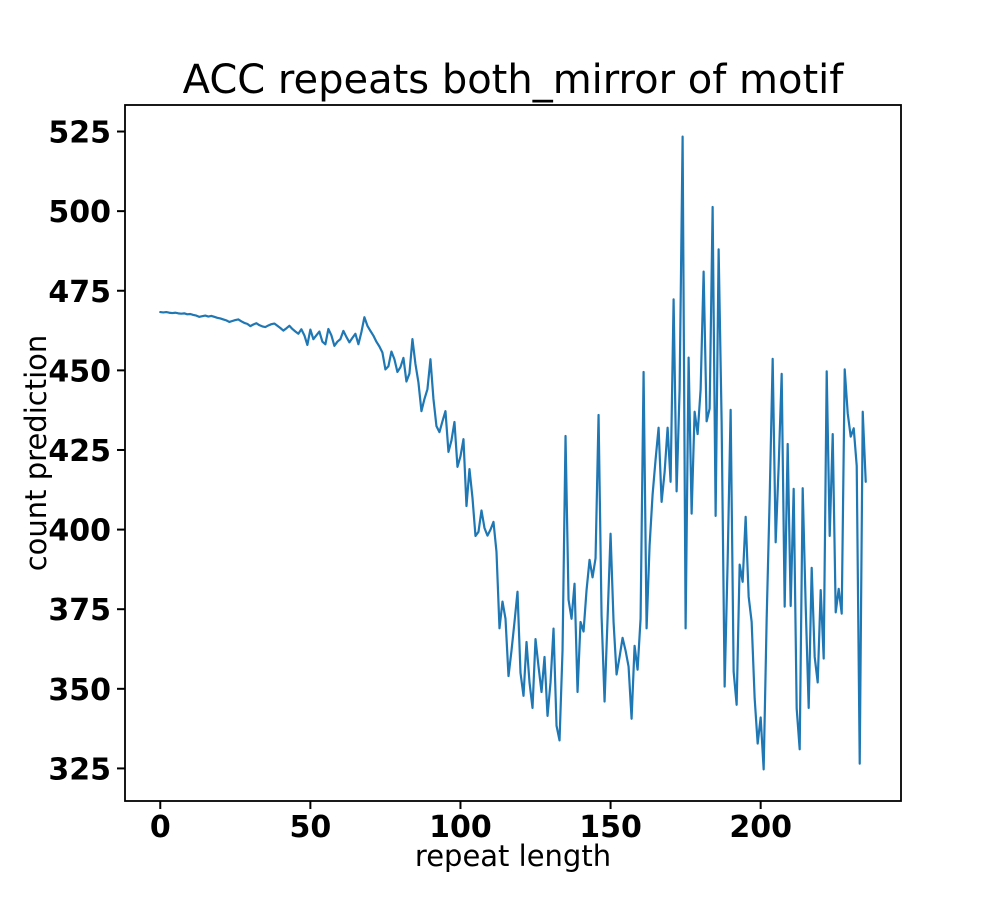 The height and width of the screenshot is (900, 1000). Describe the element at coordinates (79, 212) in the screenshot. I see `y-tick-label: 500` at that location.